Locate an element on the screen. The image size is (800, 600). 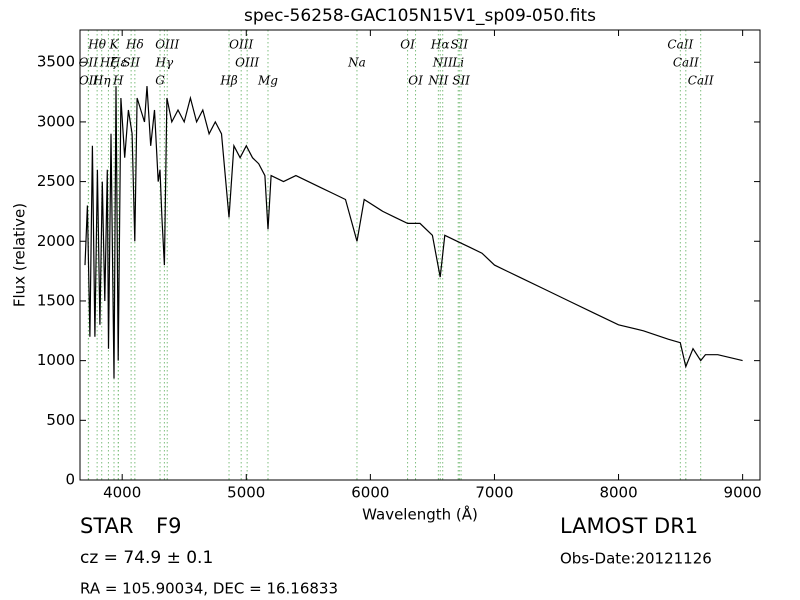
spectral-line-label: Hζ is located at coordinates (108, 63).